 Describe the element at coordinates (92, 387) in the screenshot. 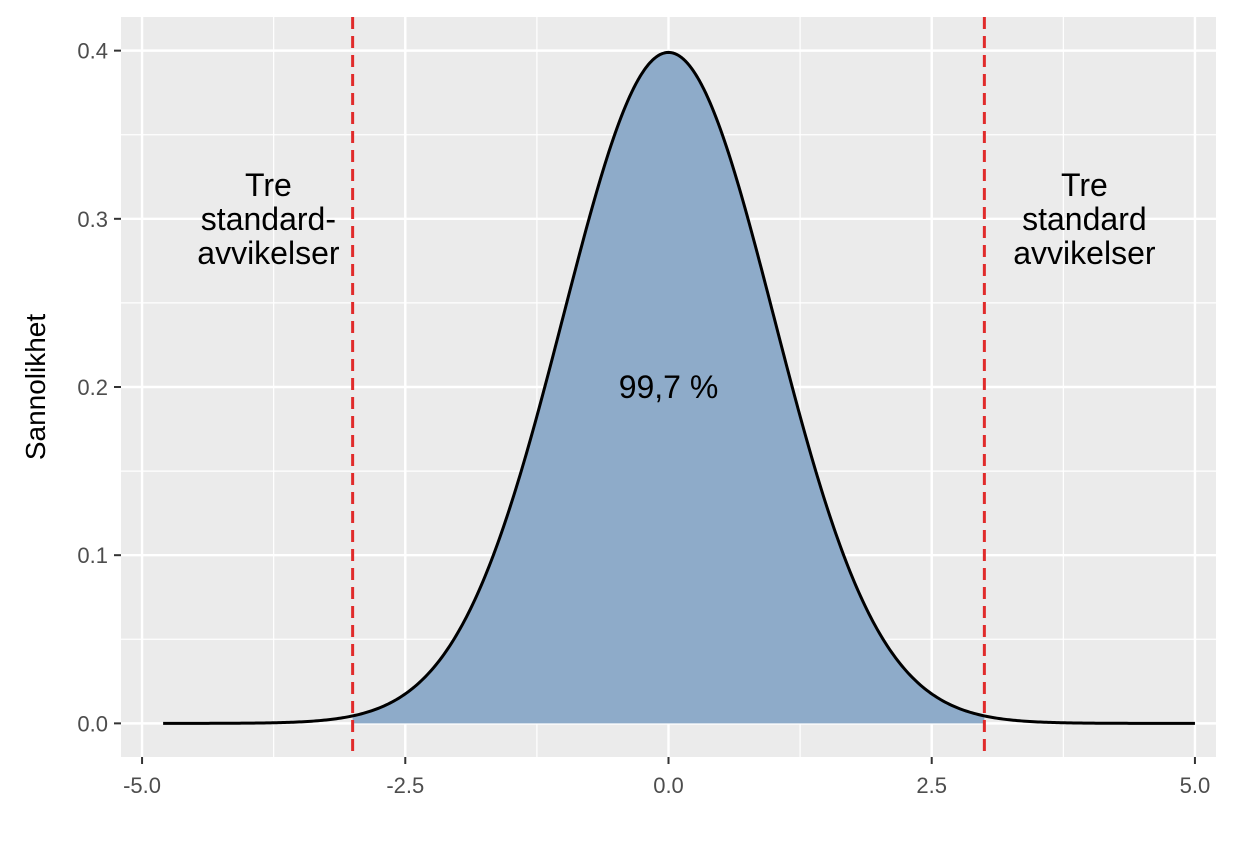

I see `y-tick-label: 0.2` at that location.